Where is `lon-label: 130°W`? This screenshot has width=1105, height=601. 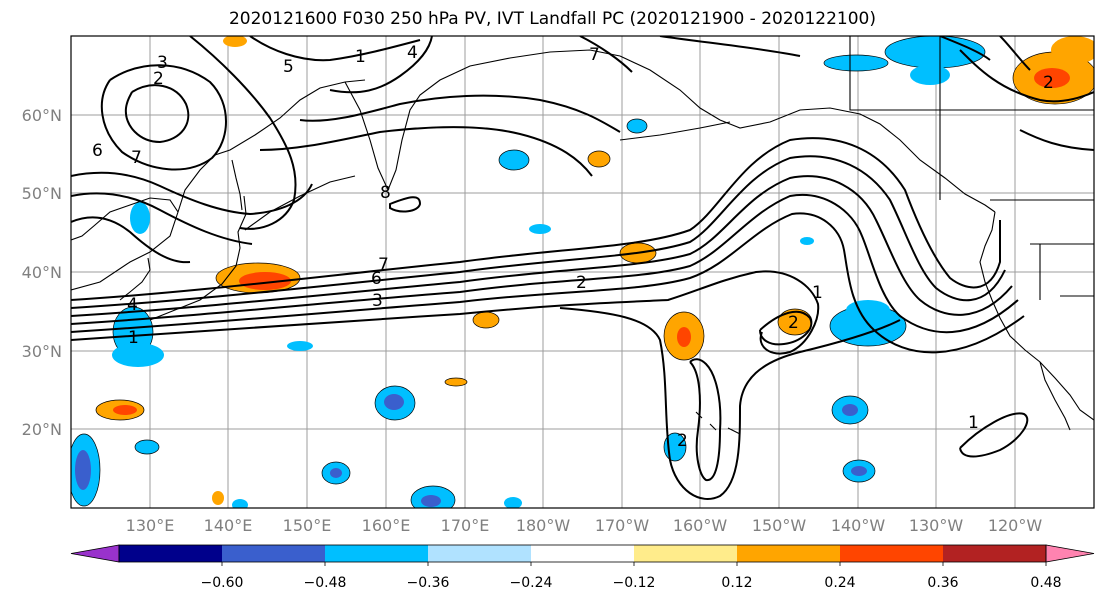 lon-label: 130°W is located at coordinates (936, 525).